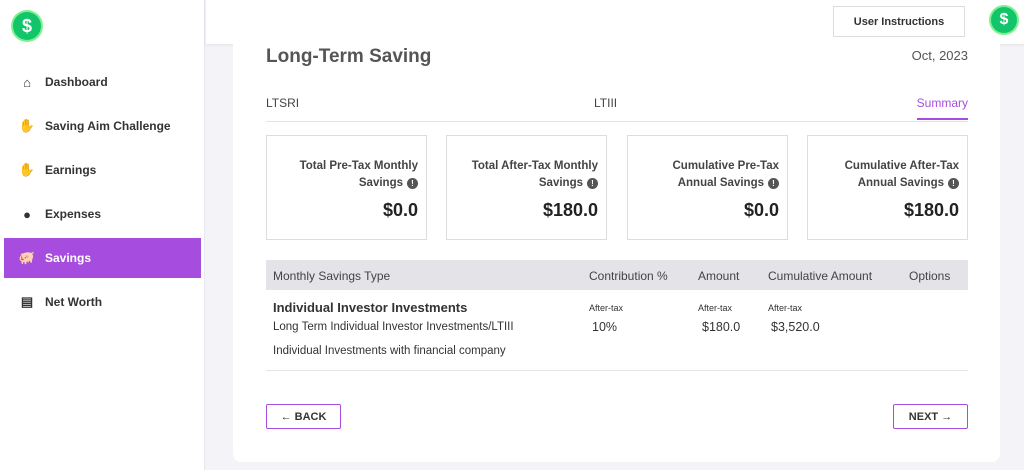 The width and height of the screenshot is (1024, 470). I want to click on tab-ltsri: LTSRI, so click(283, 103).